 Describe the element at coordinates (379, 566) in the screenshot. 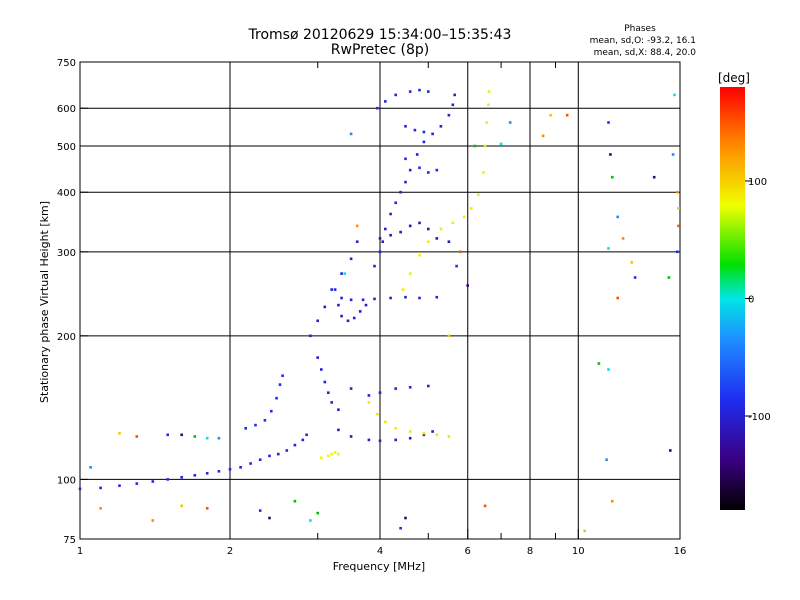

I see `x-axis-label: Frequency [MHz]` at that location.